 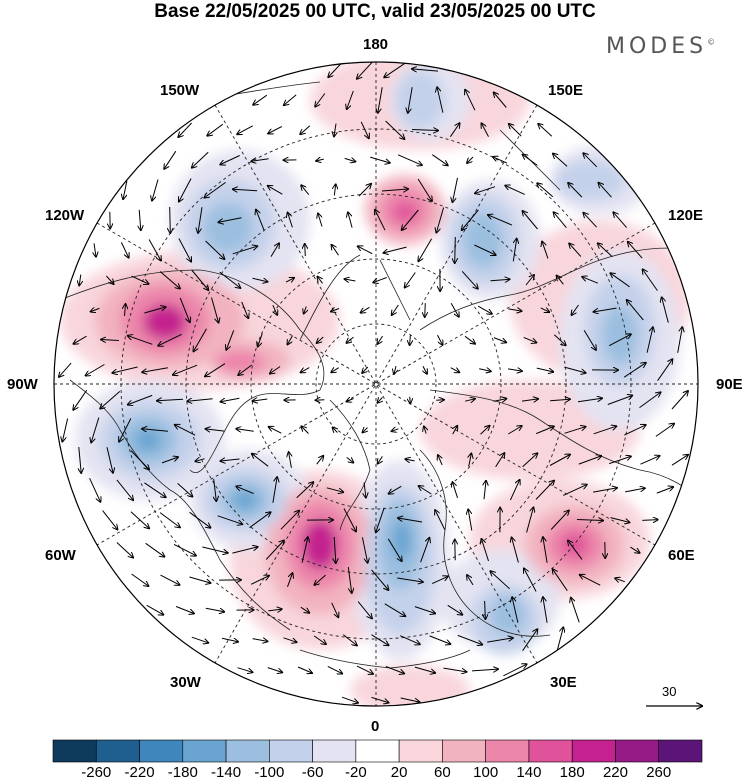 I want to click on colorbar-tick-label: 260, so click(x=659, y=772).